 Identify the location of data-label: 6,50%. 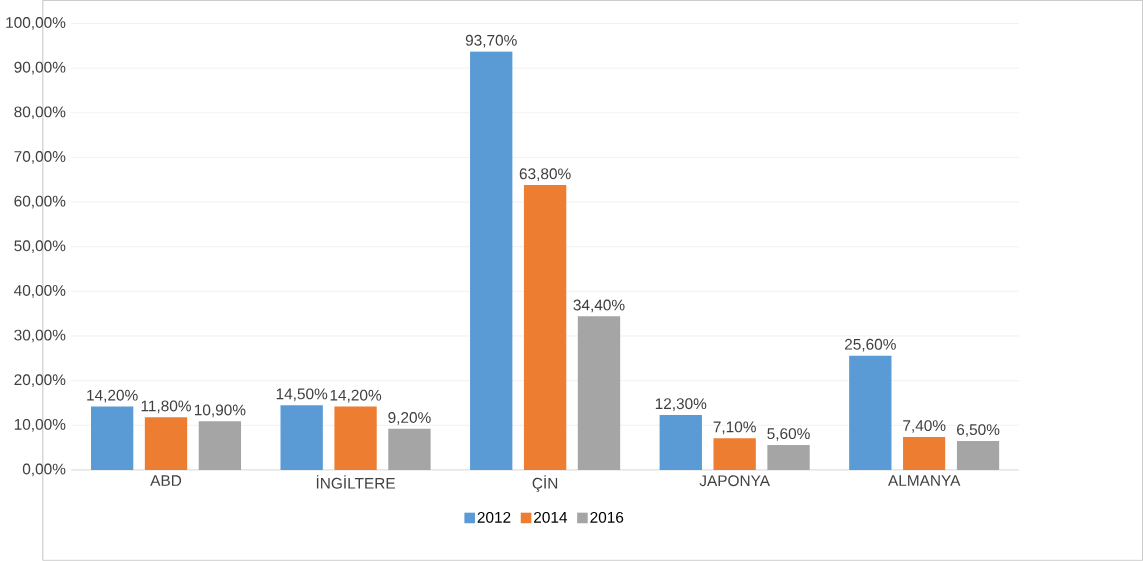
(978, 430).